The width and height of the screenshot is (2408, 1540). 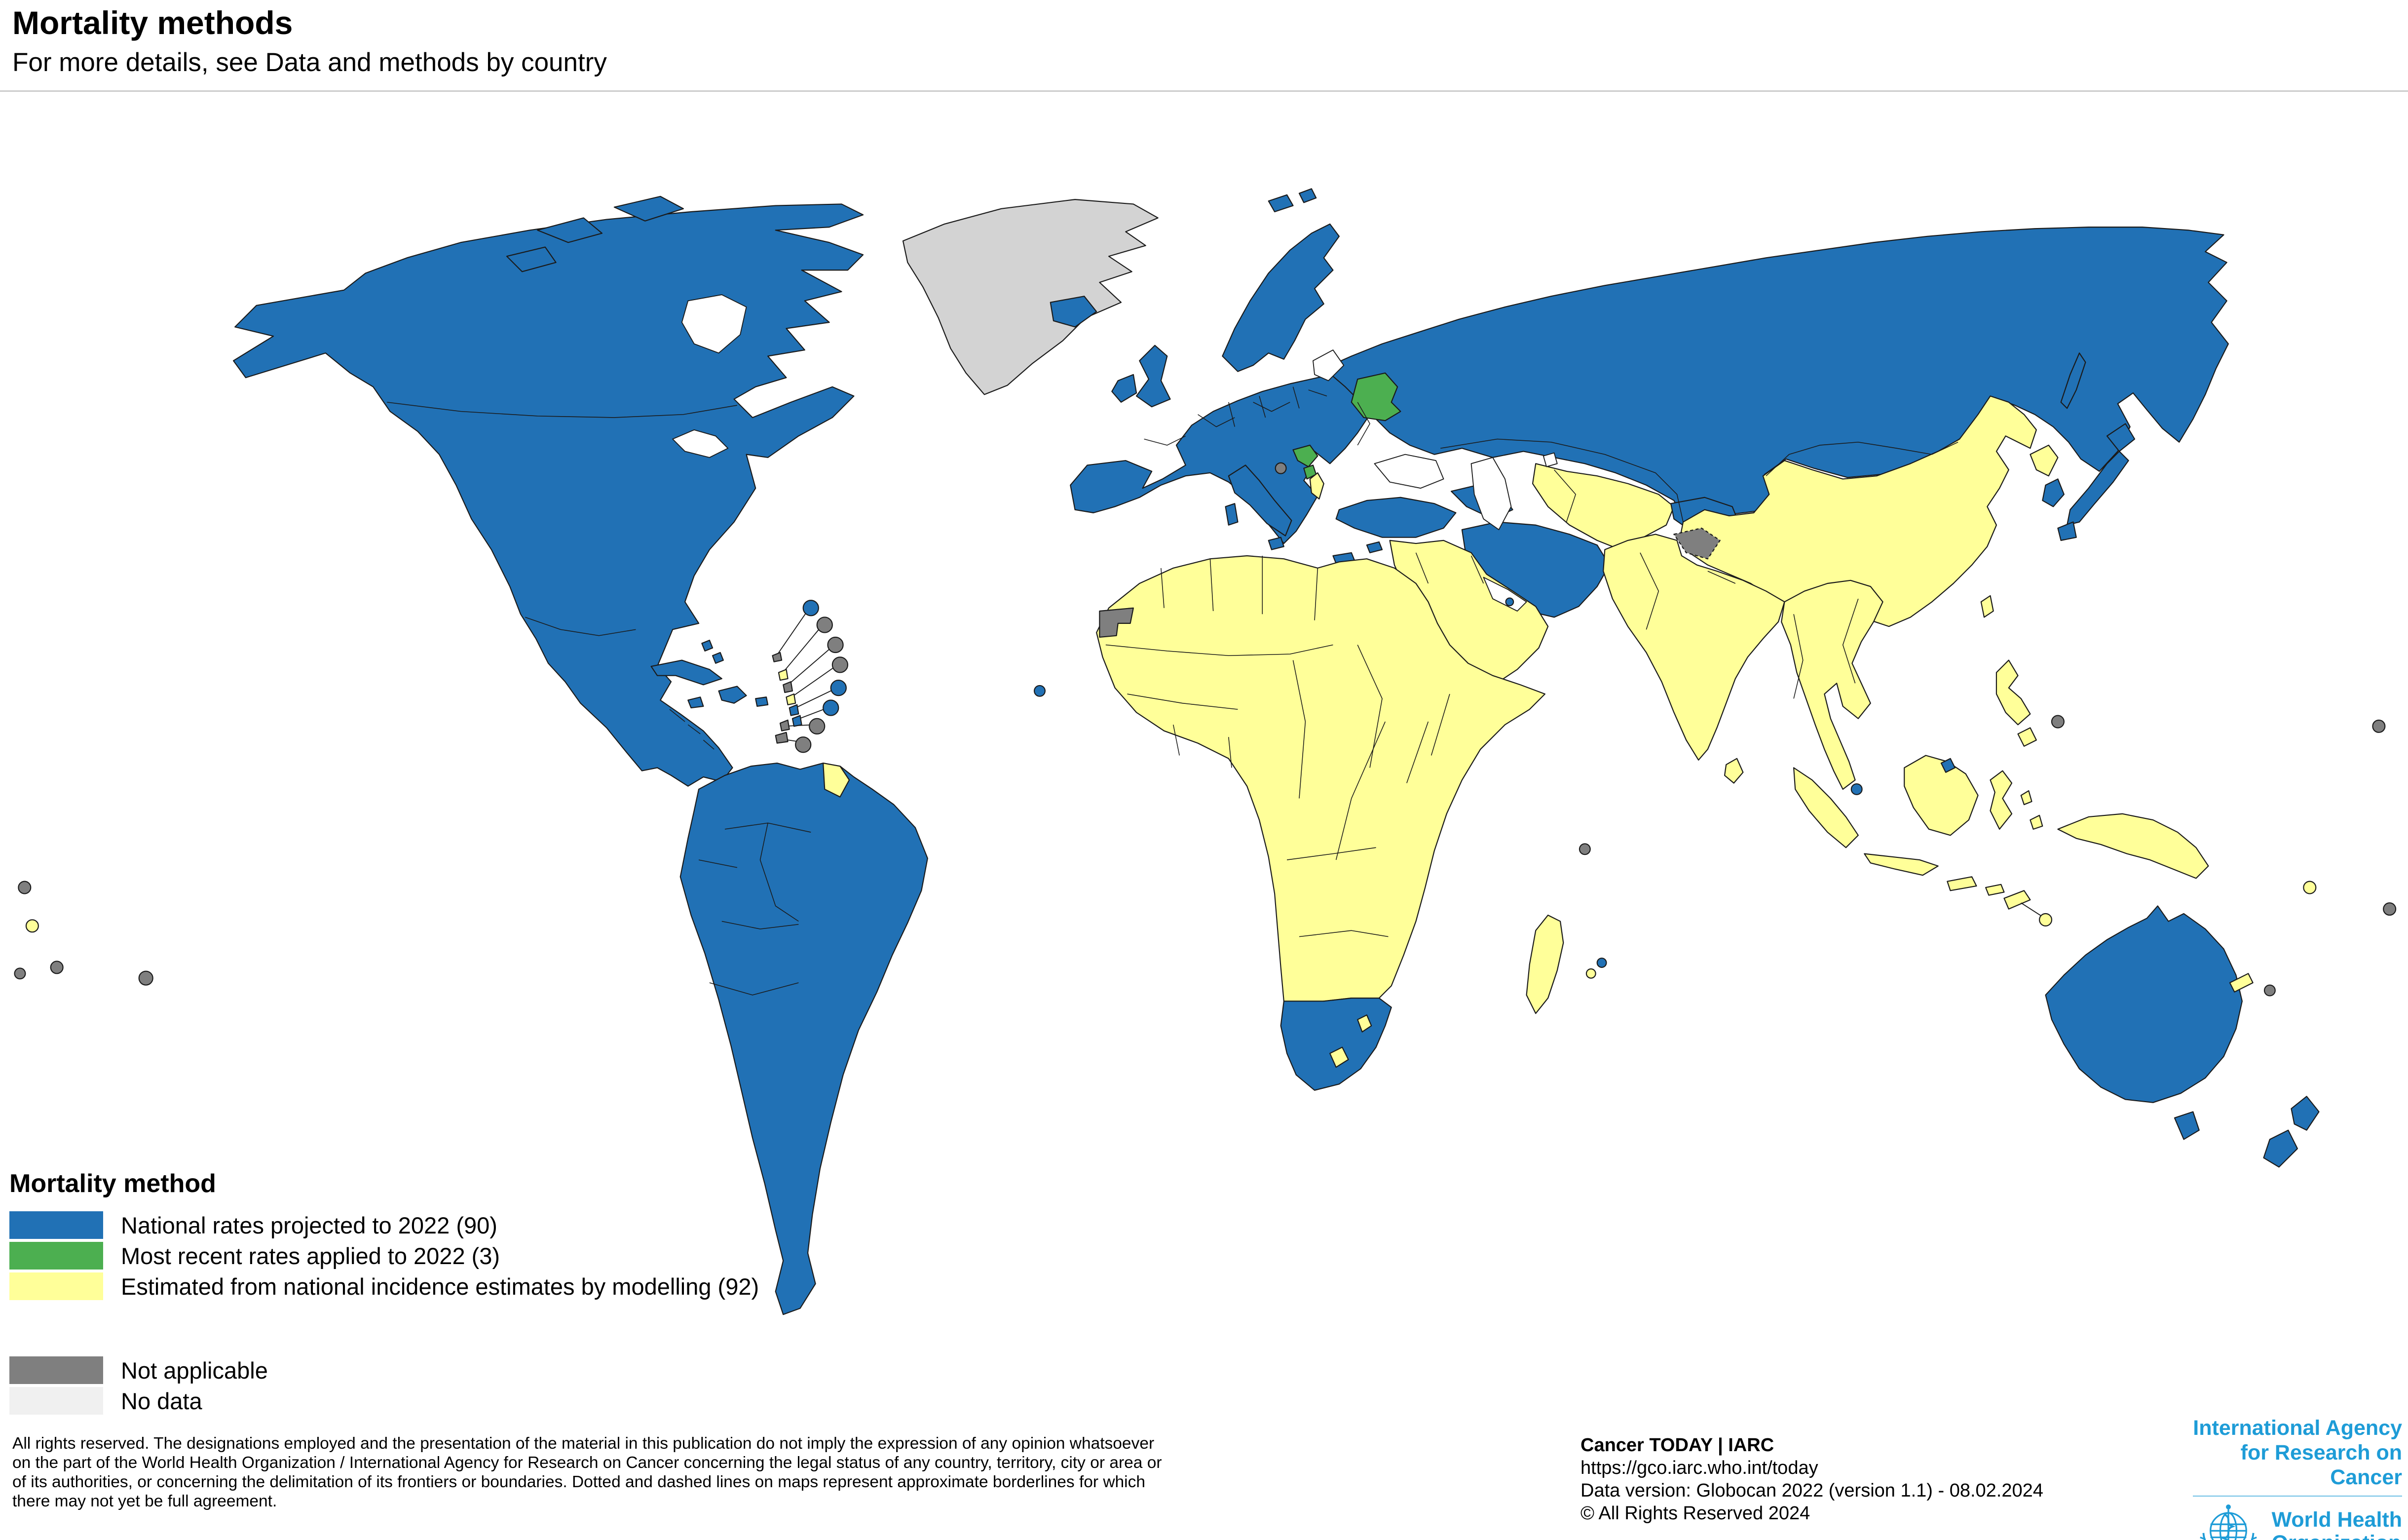 What do you see at coordinates (1376, 397) in the screenshot?
I see `country-shape-belarus` at bounding box center [1376, 397].